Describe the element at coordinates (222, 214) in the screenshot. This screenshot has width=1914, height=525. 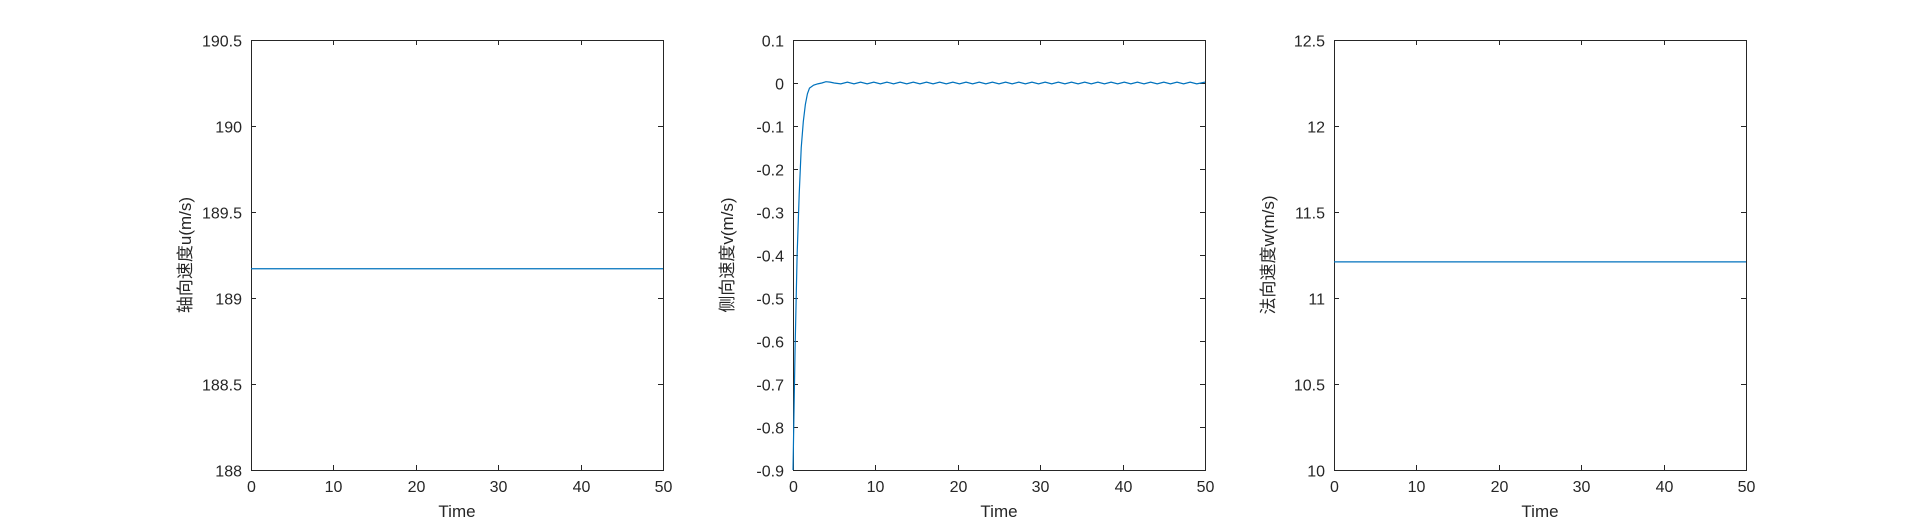
I see `y-tick-label: 189.5` at that location.